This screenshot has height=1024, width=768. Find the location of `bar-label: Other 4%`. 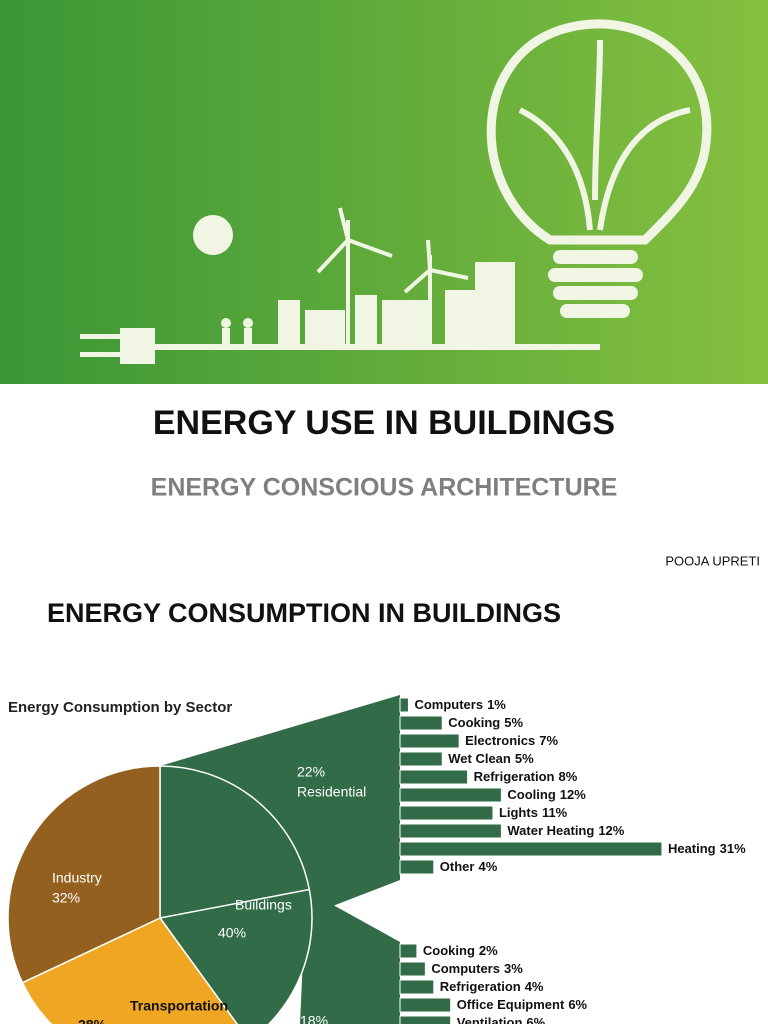

bar-label: Other 4% is located at coordinates (469, 866).